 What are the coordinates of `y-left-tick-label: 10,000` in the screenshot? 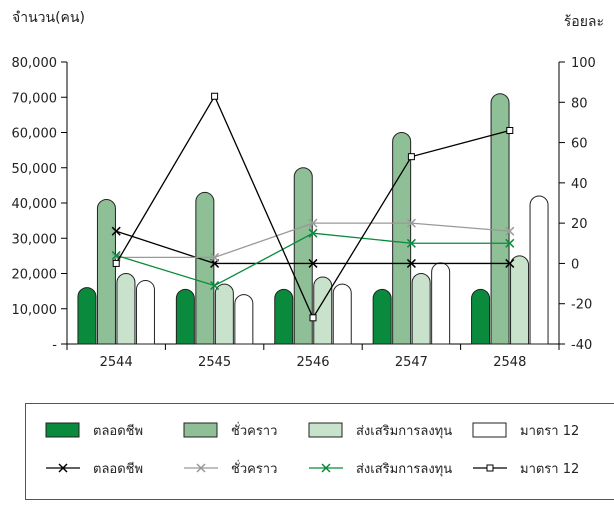 It's located at (35, 310).